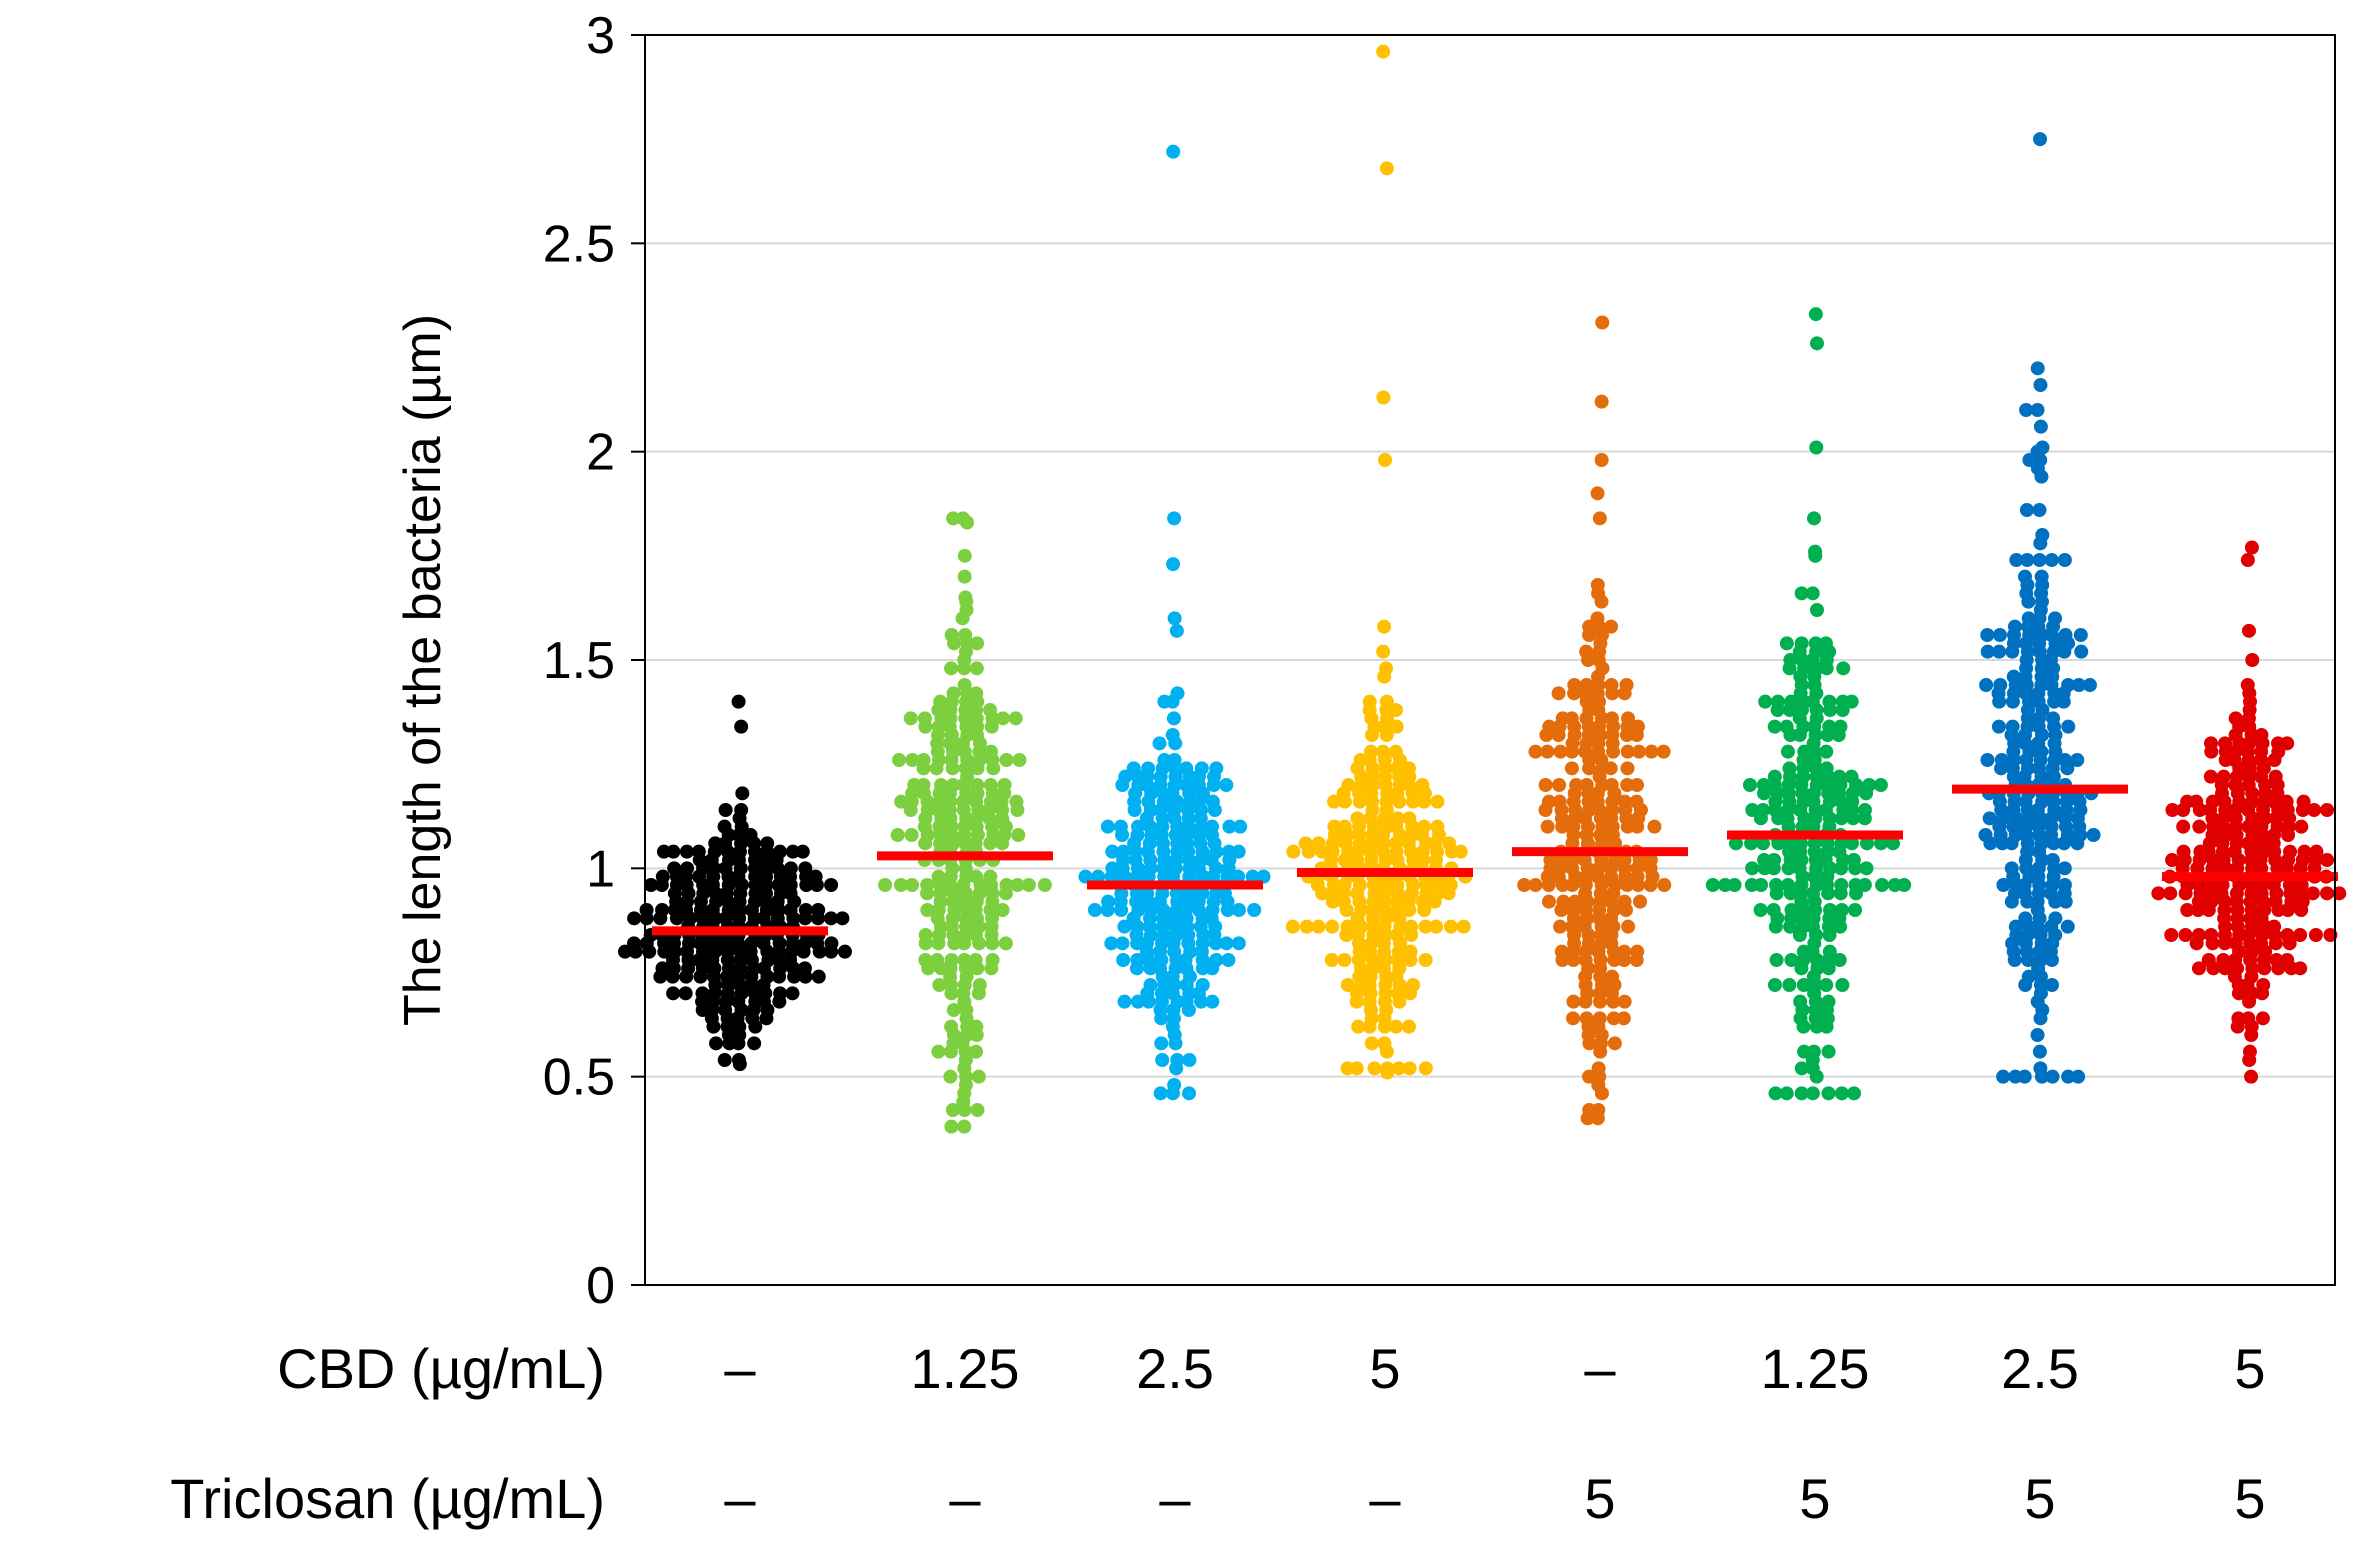 This screenshot has height=1550, width=2366. I want to click on series-cbd-1.25, so click(965, 822).